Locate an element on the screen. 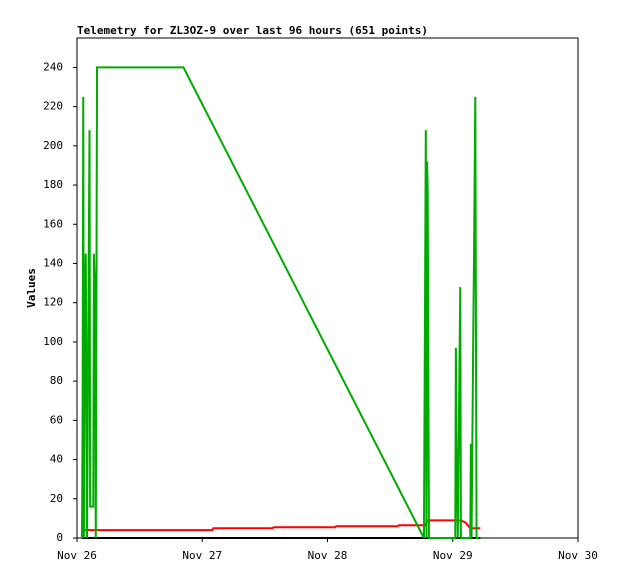 The image size is (618, 583). y-tick-label: 20 is located at coordinates (56, 498).